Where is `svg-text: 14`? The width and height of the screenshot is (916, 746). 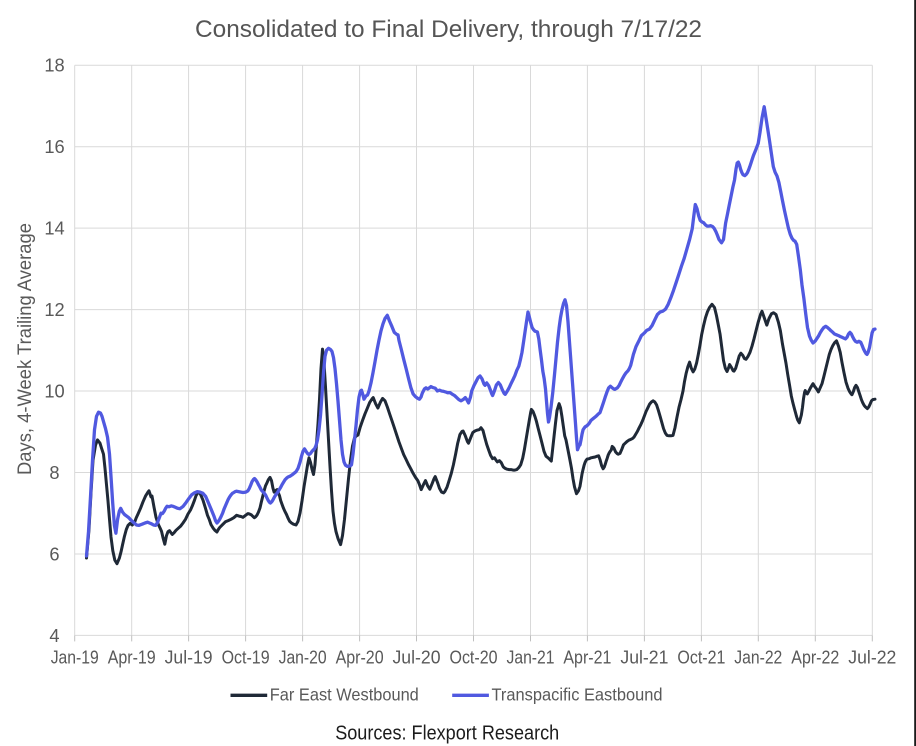
svg-text: 14 is located at coordinates (54, 228).